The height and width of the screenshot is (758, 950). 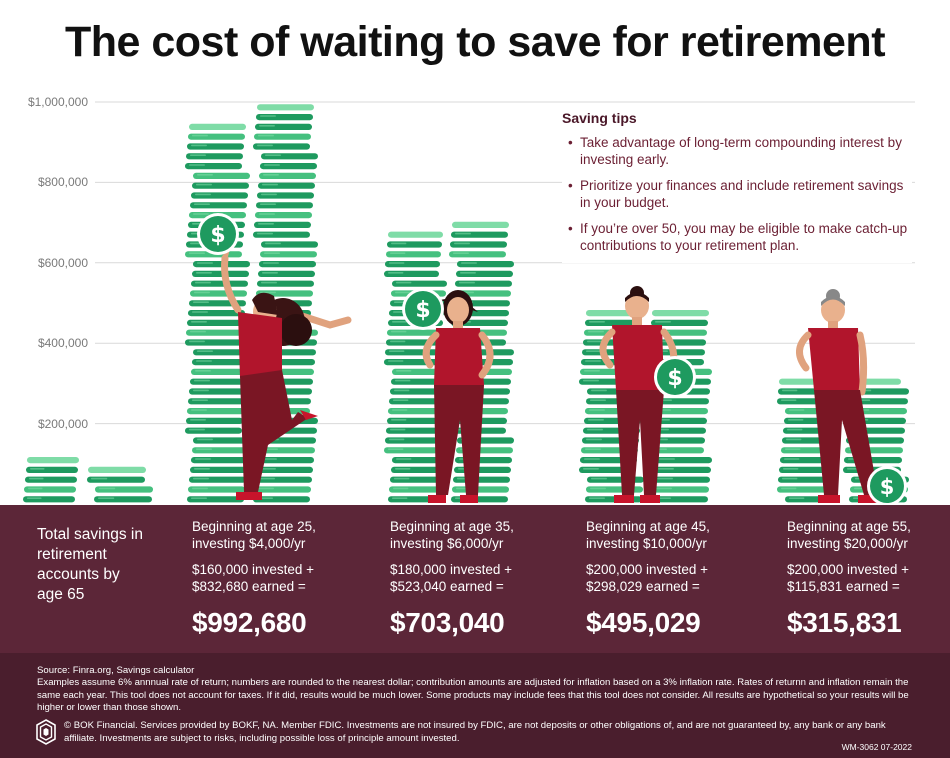 I want to click on scenario-breakdown: $200,000 invested + $298,029 earned =, so click(x=647, y=578).